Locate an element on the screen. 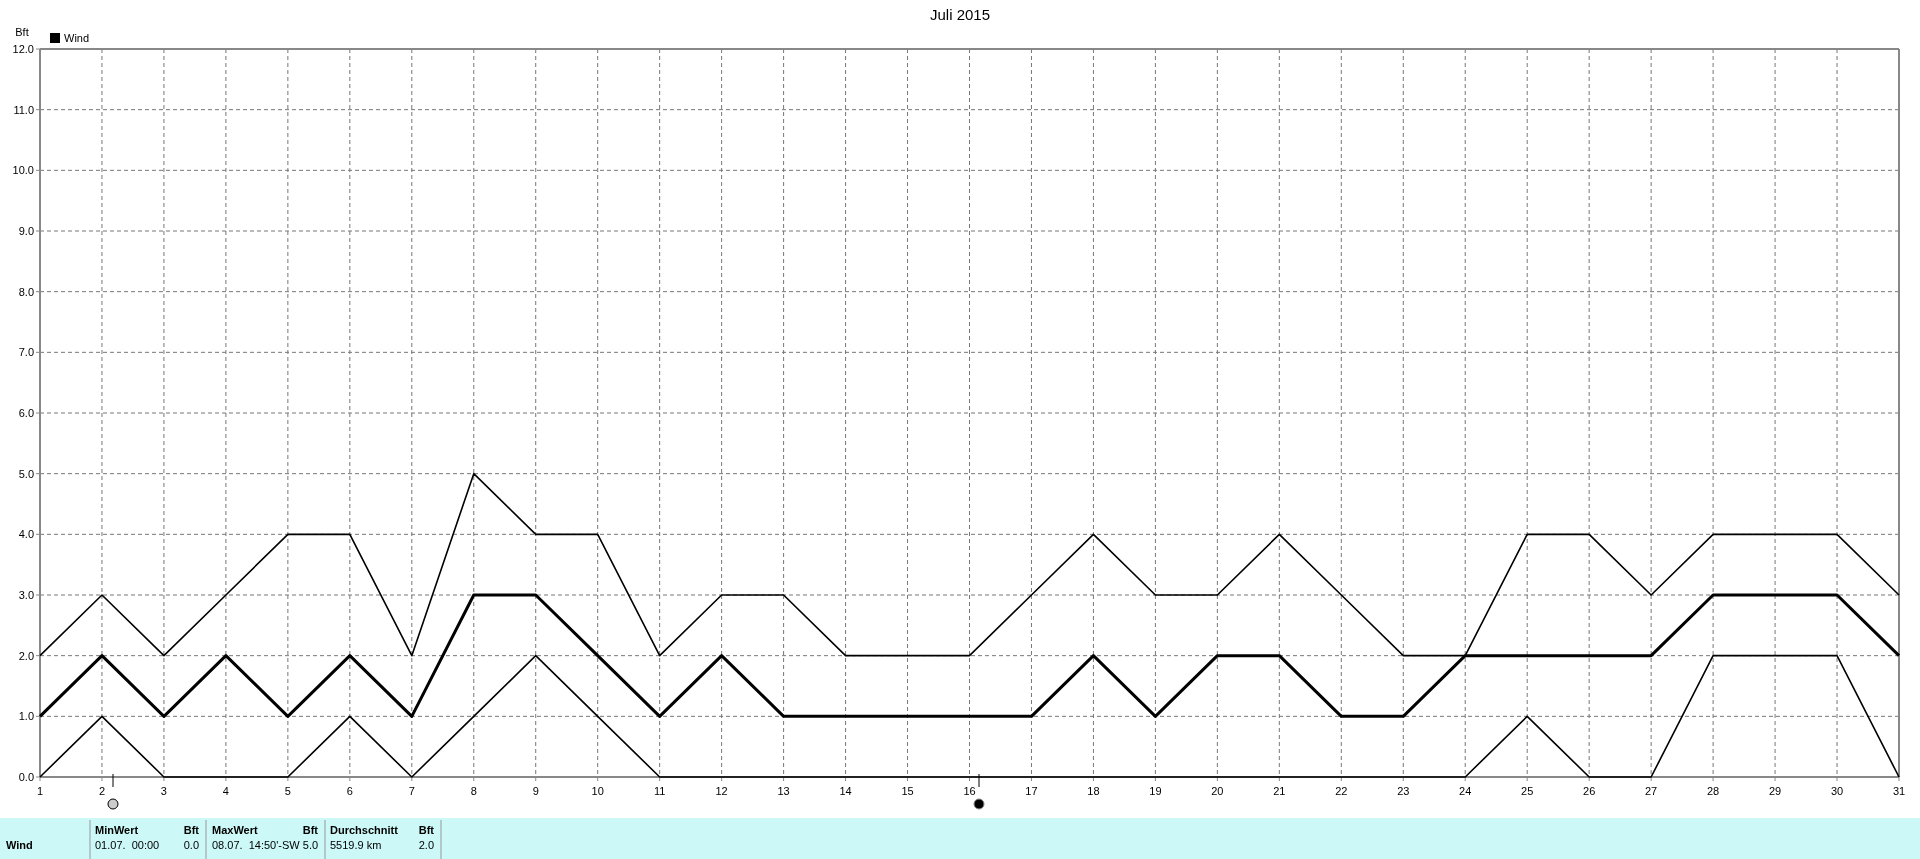  x-tick-label: 15 is located at coordinates (907, 791).